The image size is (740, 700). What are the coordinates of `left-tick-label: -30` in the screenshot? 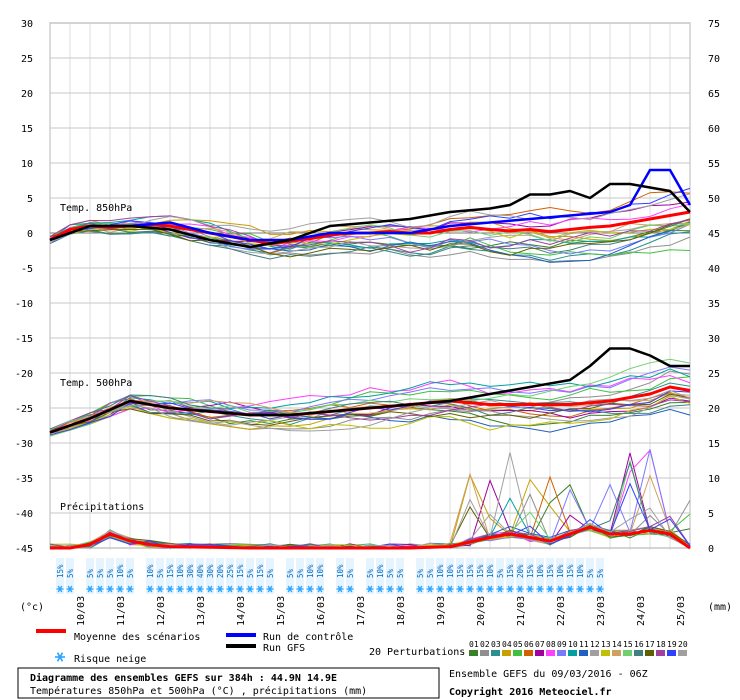 It's located at (24, 444).